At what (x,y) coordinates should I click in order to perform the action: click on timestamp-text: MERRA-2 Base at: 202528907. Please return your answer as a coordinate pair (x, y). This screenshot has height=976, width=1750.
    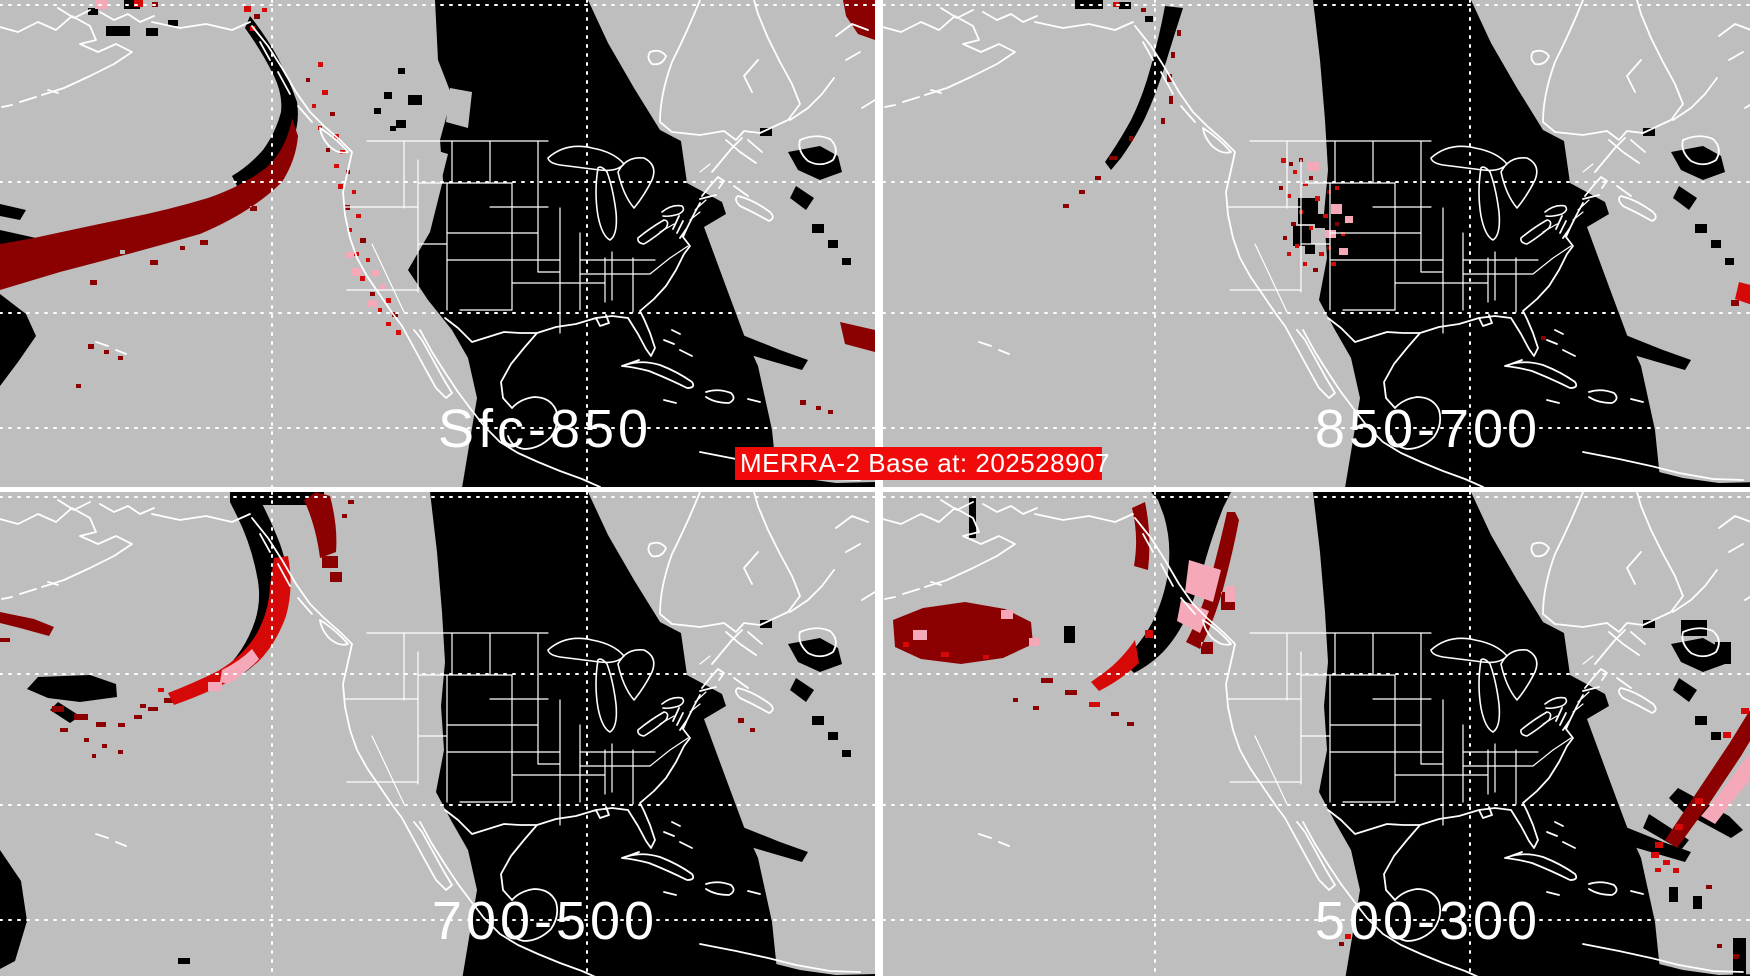
    Looking at the image, I should click on (925, 463).